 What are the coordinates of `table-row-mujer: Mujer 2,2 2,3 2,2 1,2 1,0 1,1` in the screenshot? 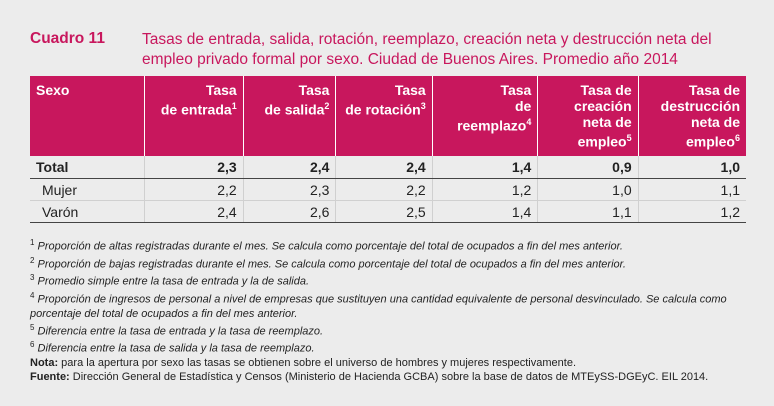 It's located at (388, 189).